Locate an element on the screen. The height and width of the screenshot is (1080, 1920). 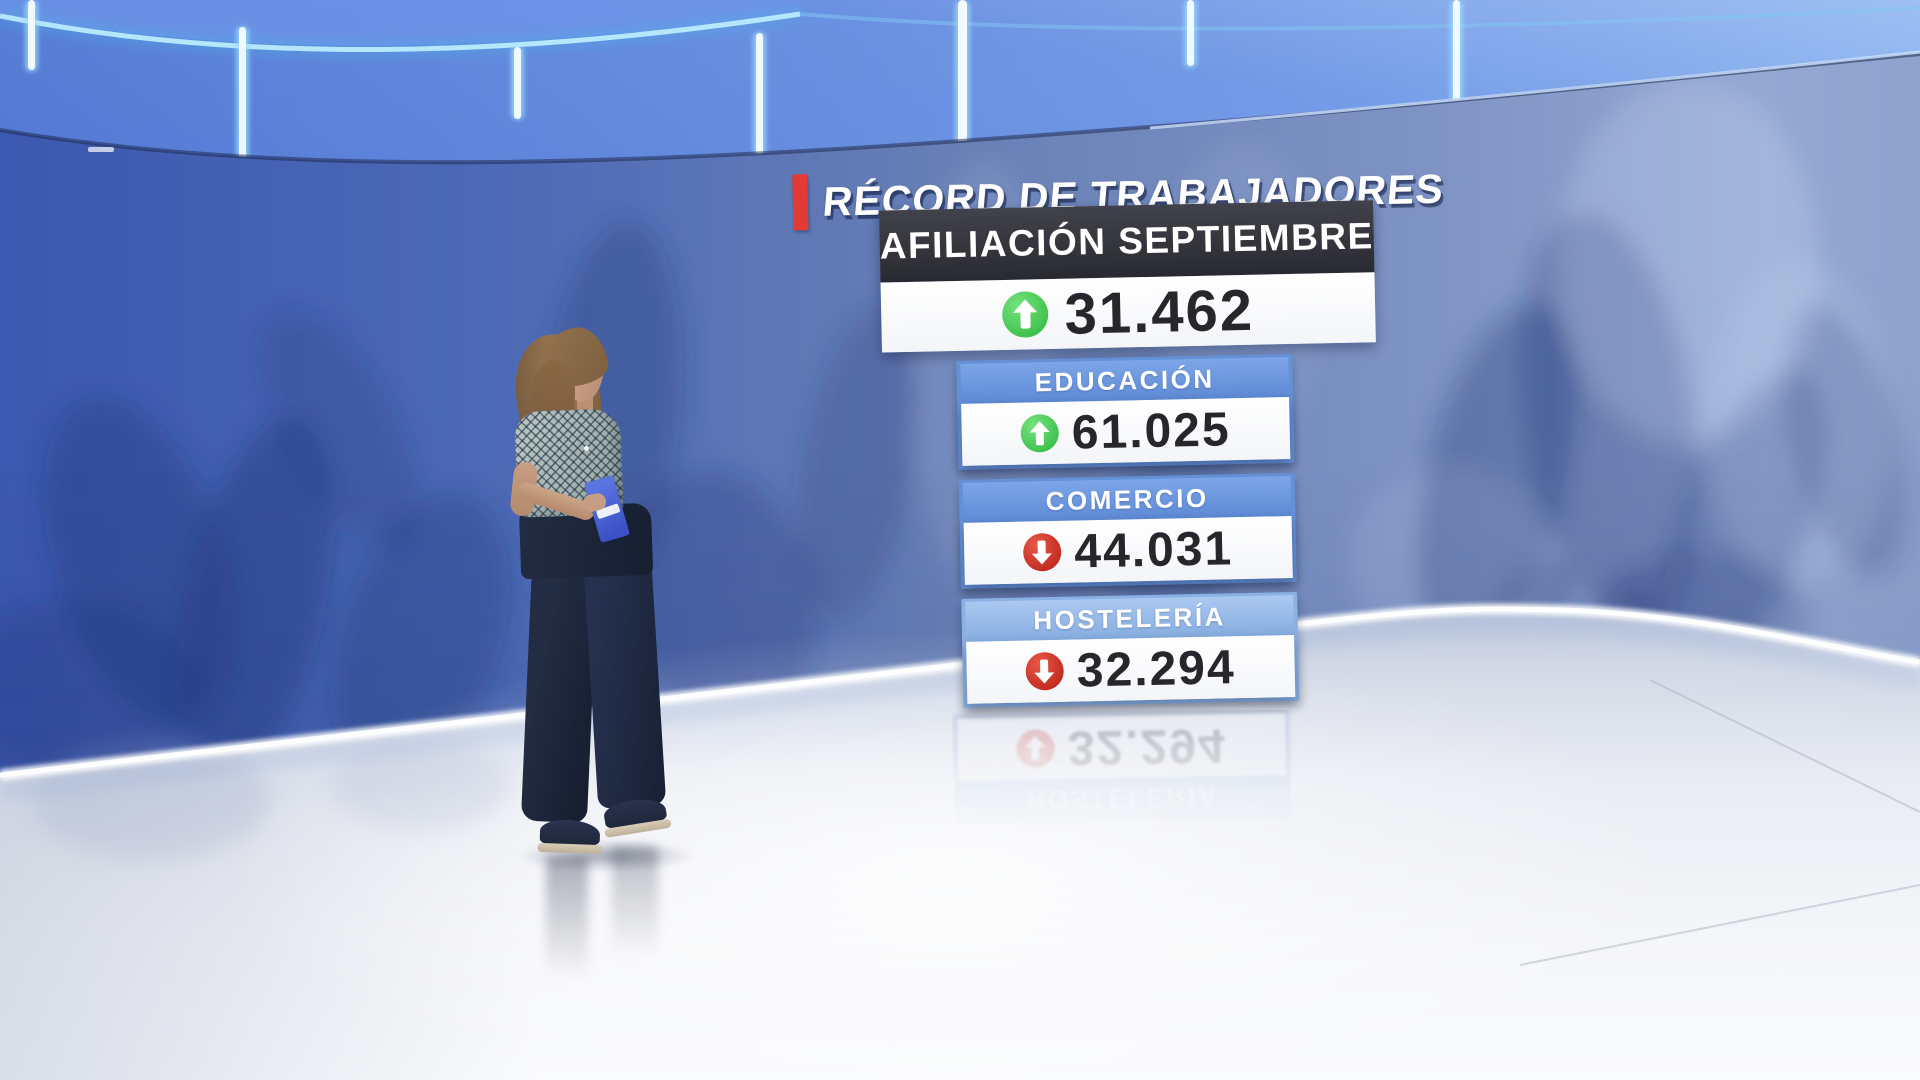
section-label: HOSTELERÍA is located at coordinates (1130, 618).